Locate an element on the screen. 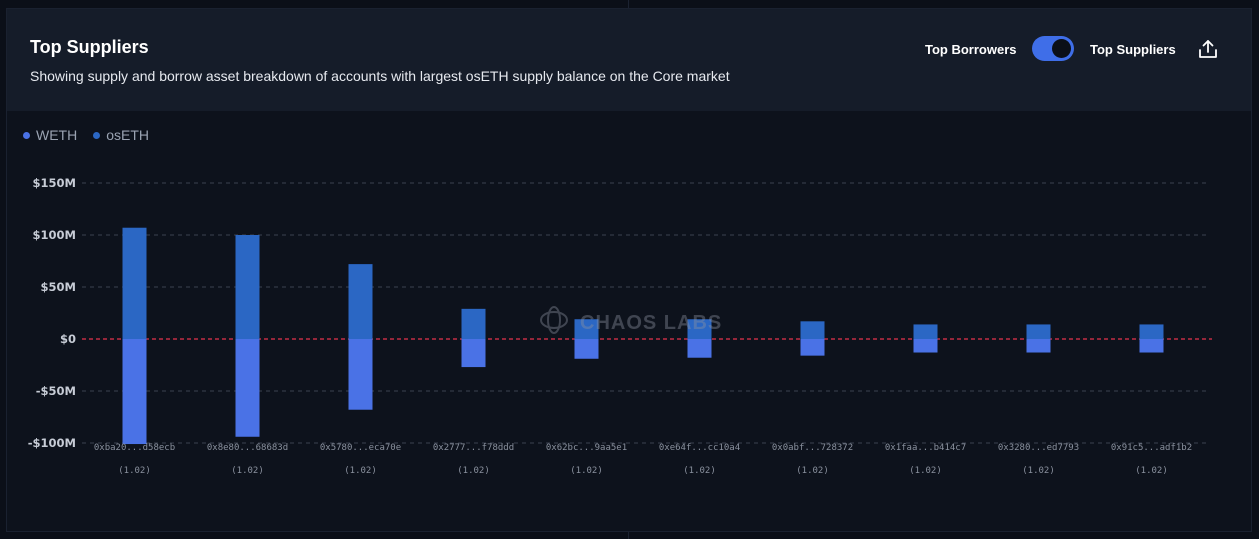 The height and width of the screenshot is (539, 1259). share-upload-icon is located at coordinates (1208, 49).